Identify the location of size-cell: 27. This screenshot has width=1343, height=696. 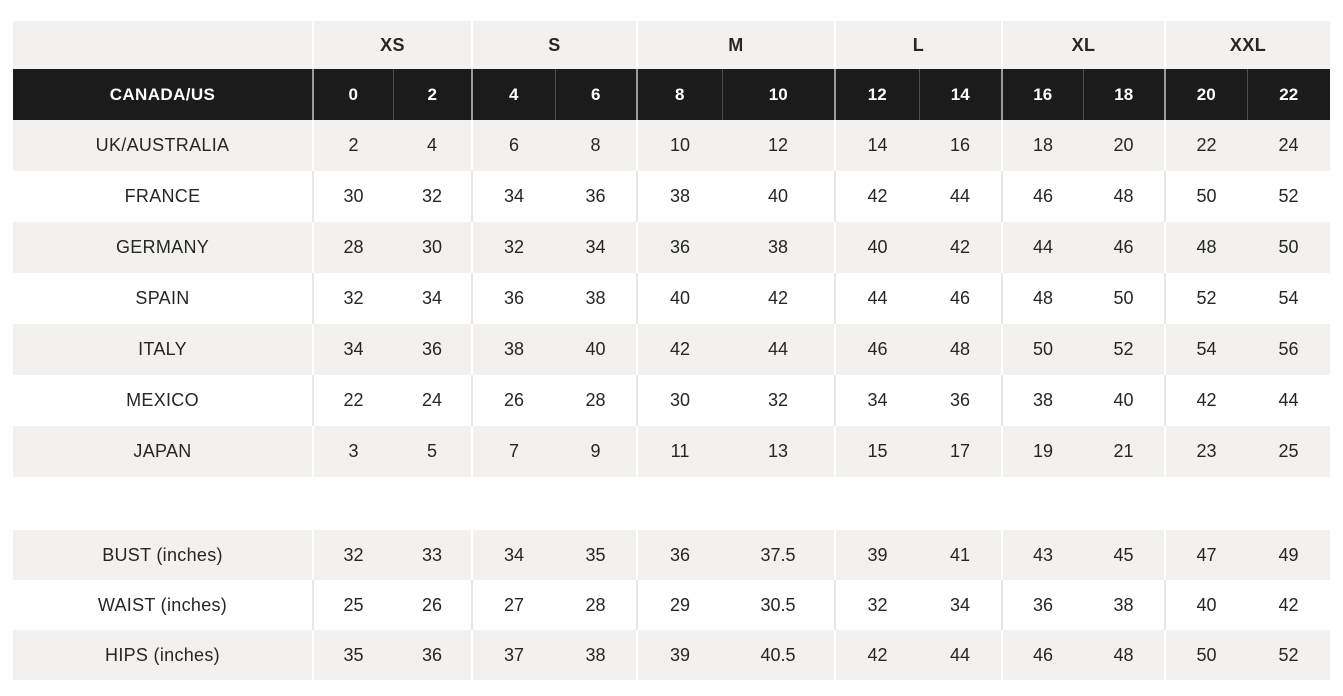
(513, 605).